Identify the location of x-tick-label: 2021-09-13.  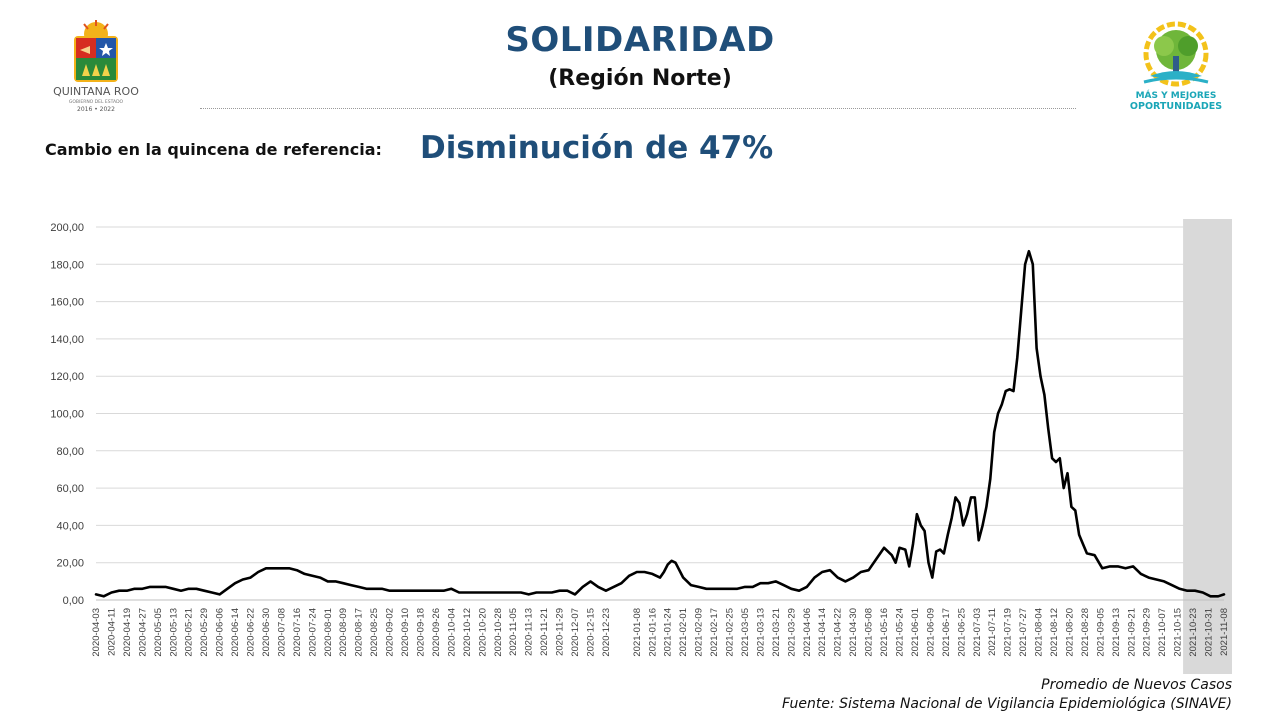
(1116, 632).